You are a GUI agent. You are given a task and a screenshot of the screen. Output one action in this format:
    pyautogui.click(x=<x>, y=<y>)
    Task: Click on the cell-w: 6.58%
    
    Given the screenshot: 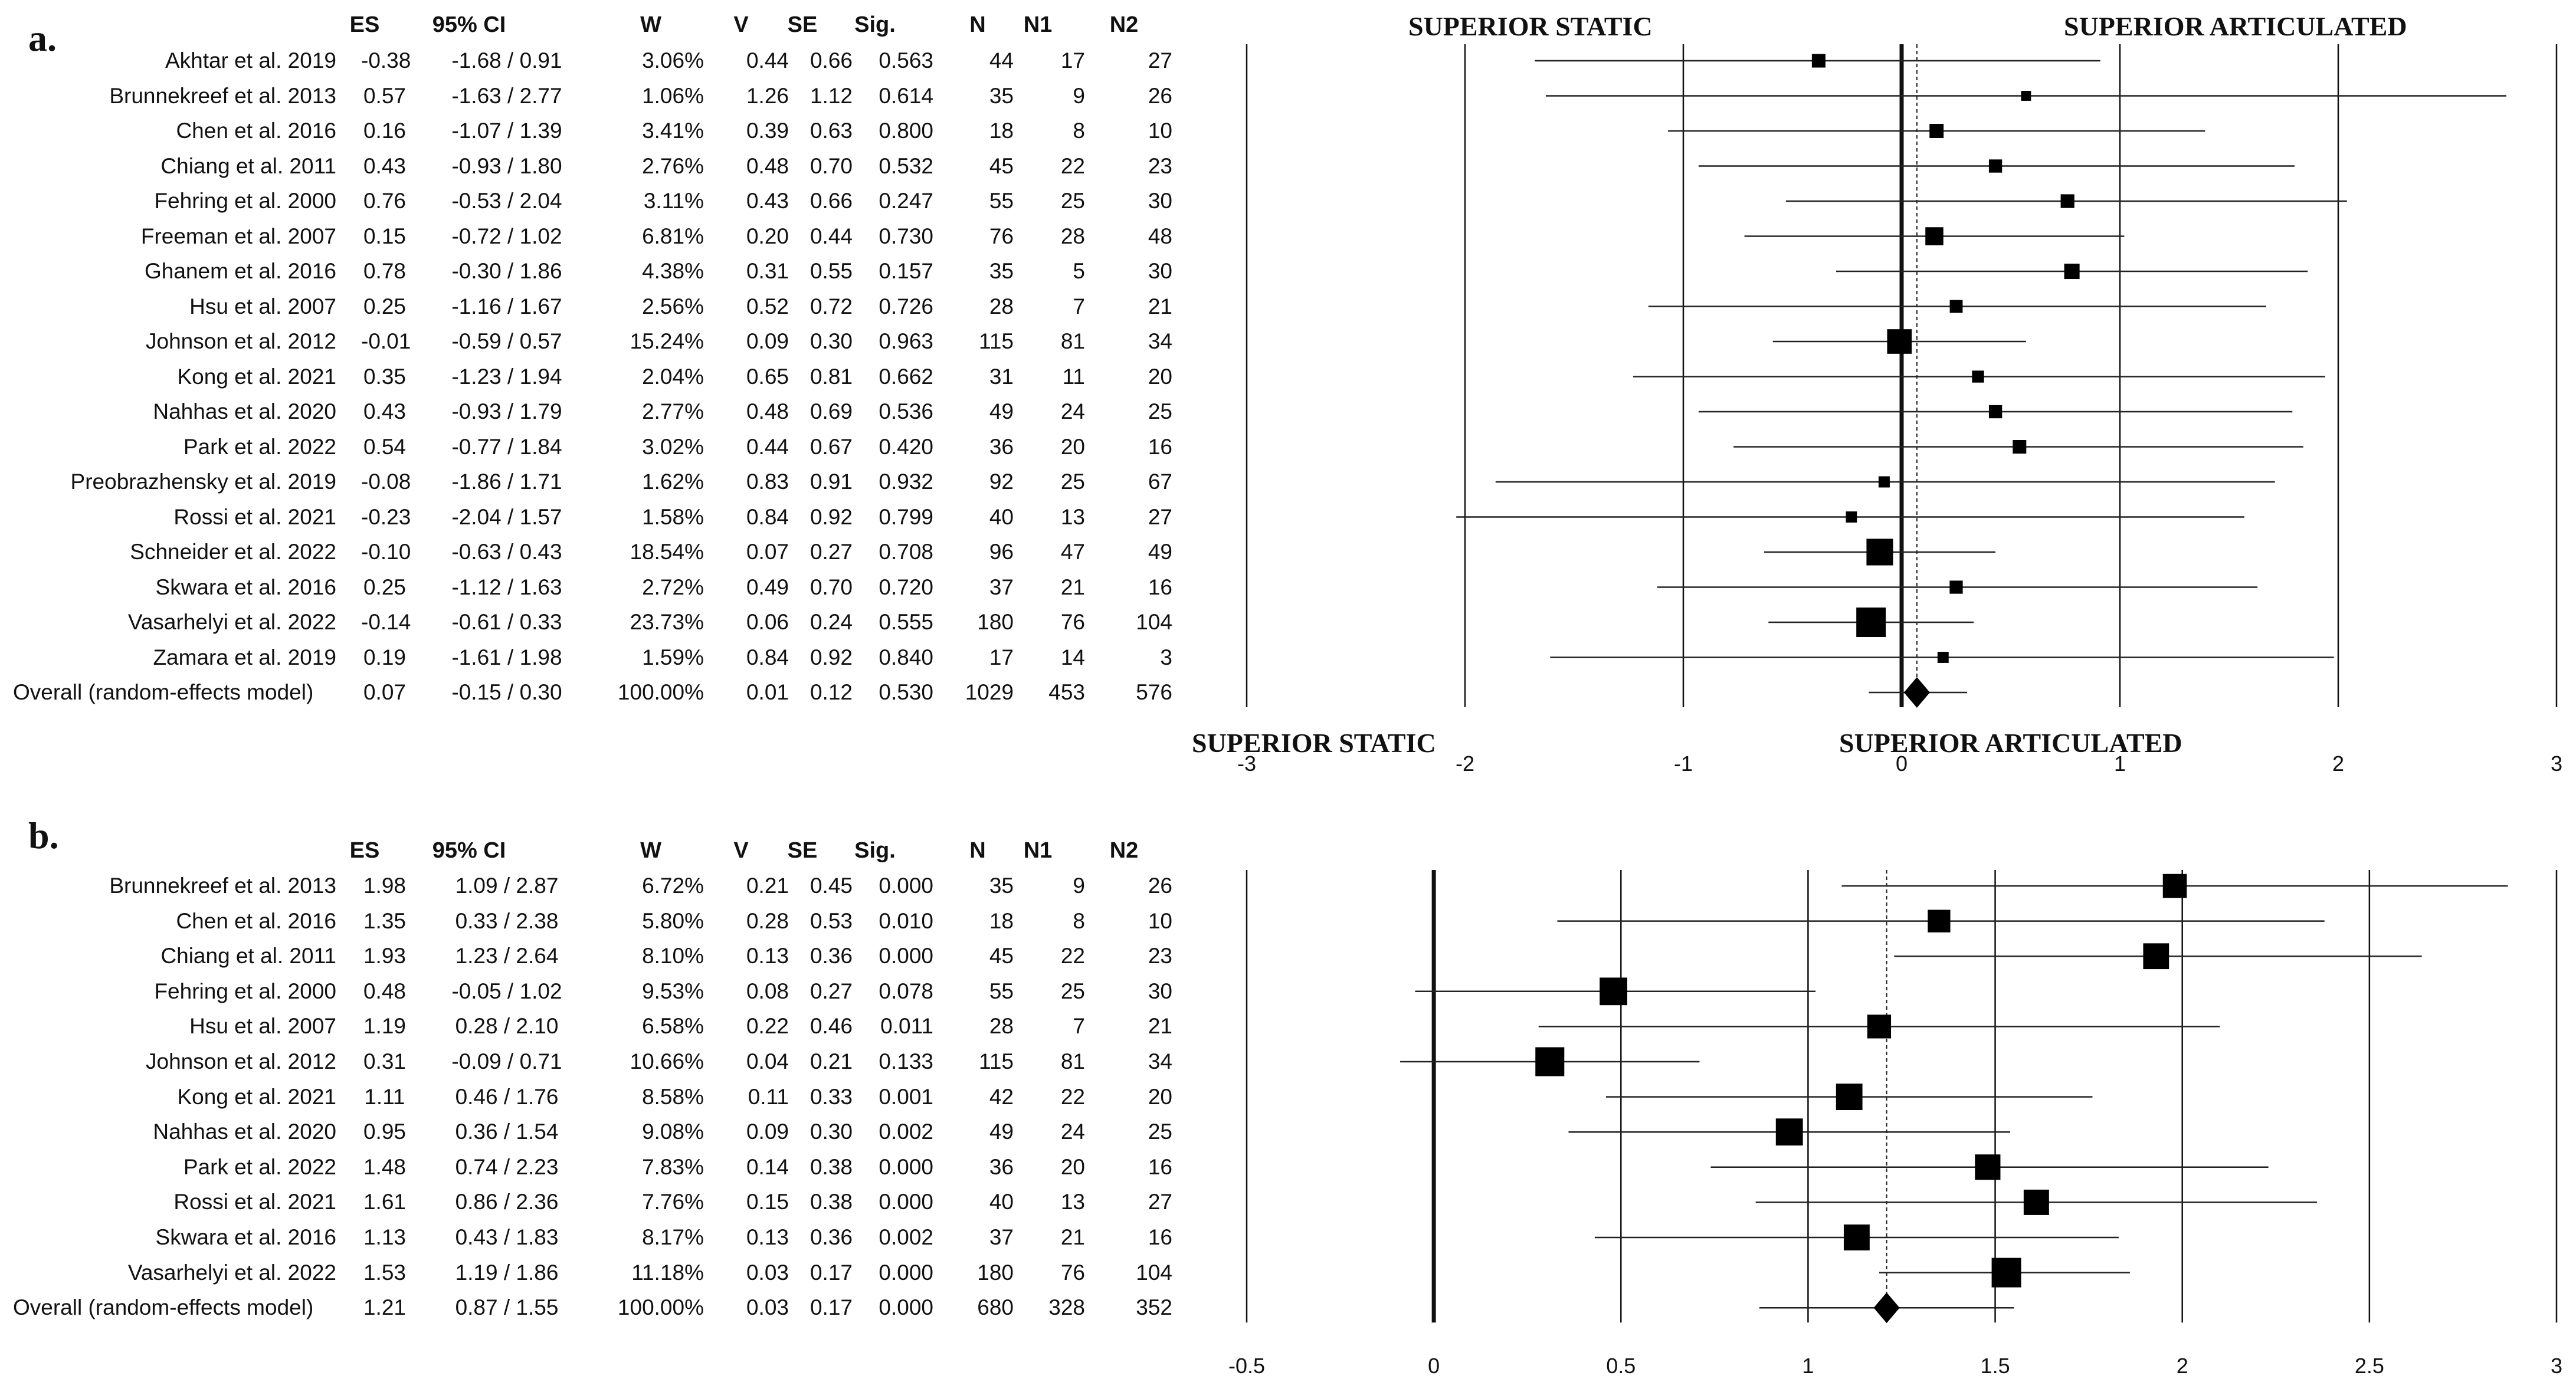 What is the action you would take?
    pyautogui.click(x=673, y=1027)
    